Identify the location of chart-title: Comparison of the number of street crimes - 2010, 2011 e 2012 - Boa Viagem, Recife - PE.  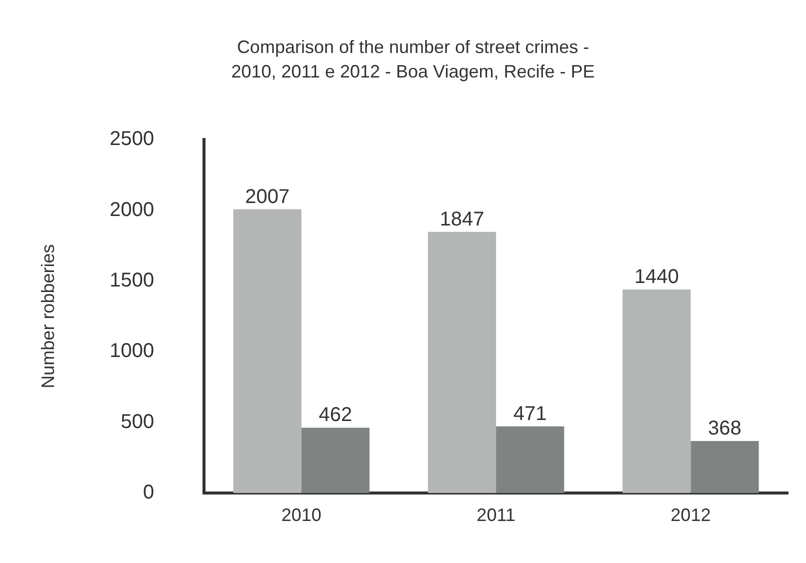
(413, 59).